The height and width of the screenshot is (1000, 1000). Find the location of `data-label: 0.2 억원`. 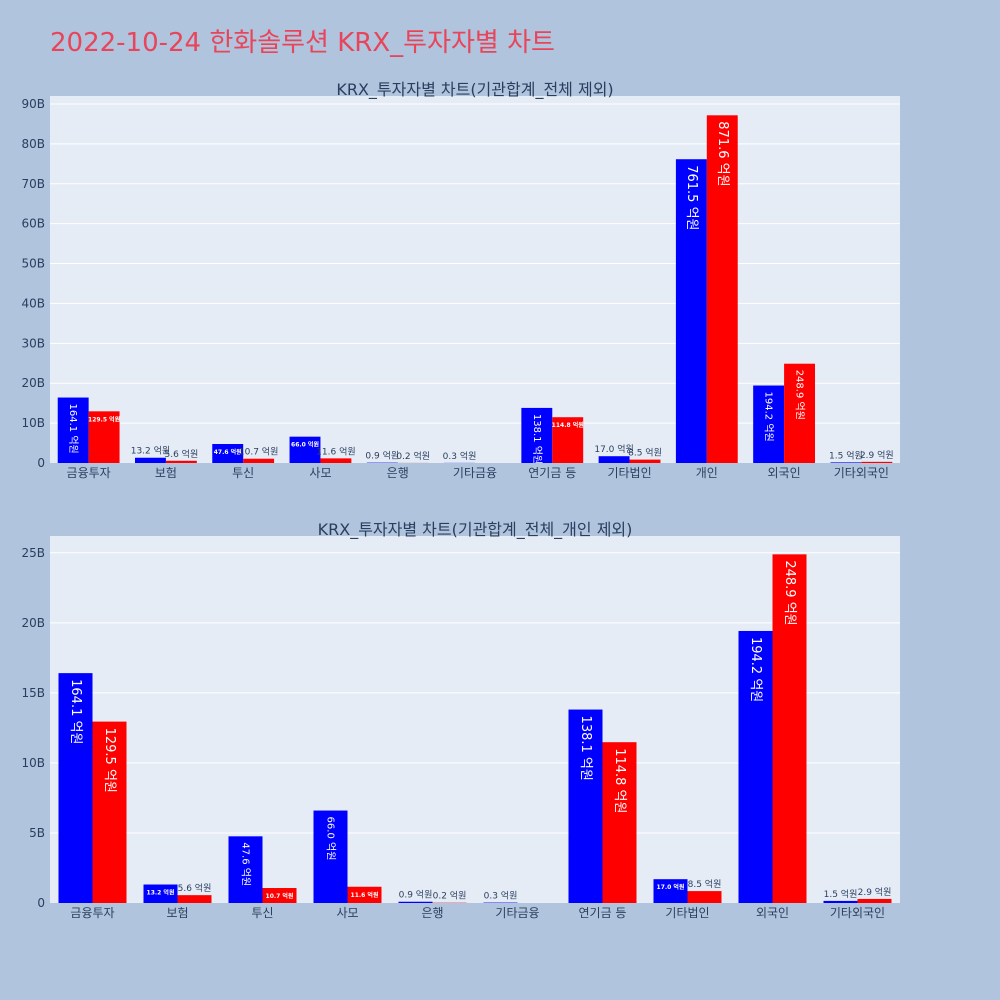

data-label: 0.2 억원 is located at coordinates (450, 896).